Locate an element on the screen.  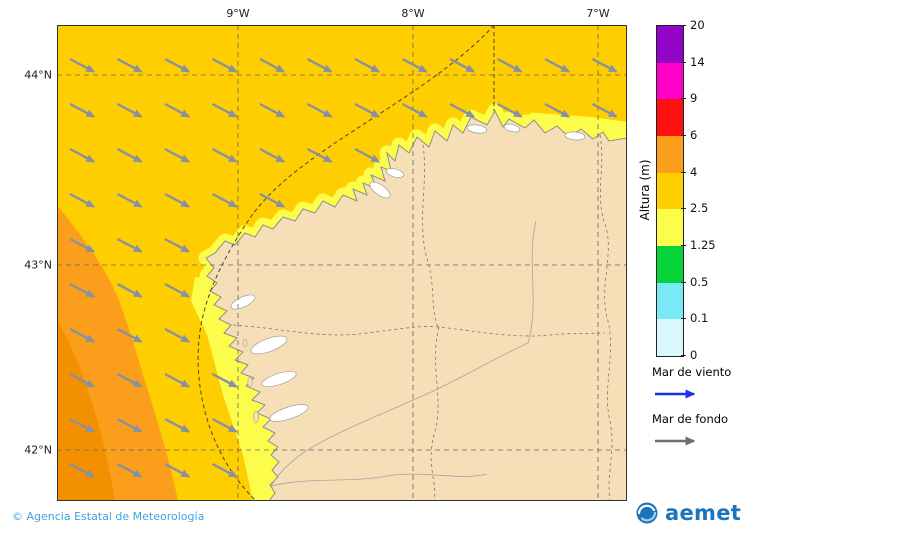
y-axis-label: 42°N is located at coordinates (38, 450).